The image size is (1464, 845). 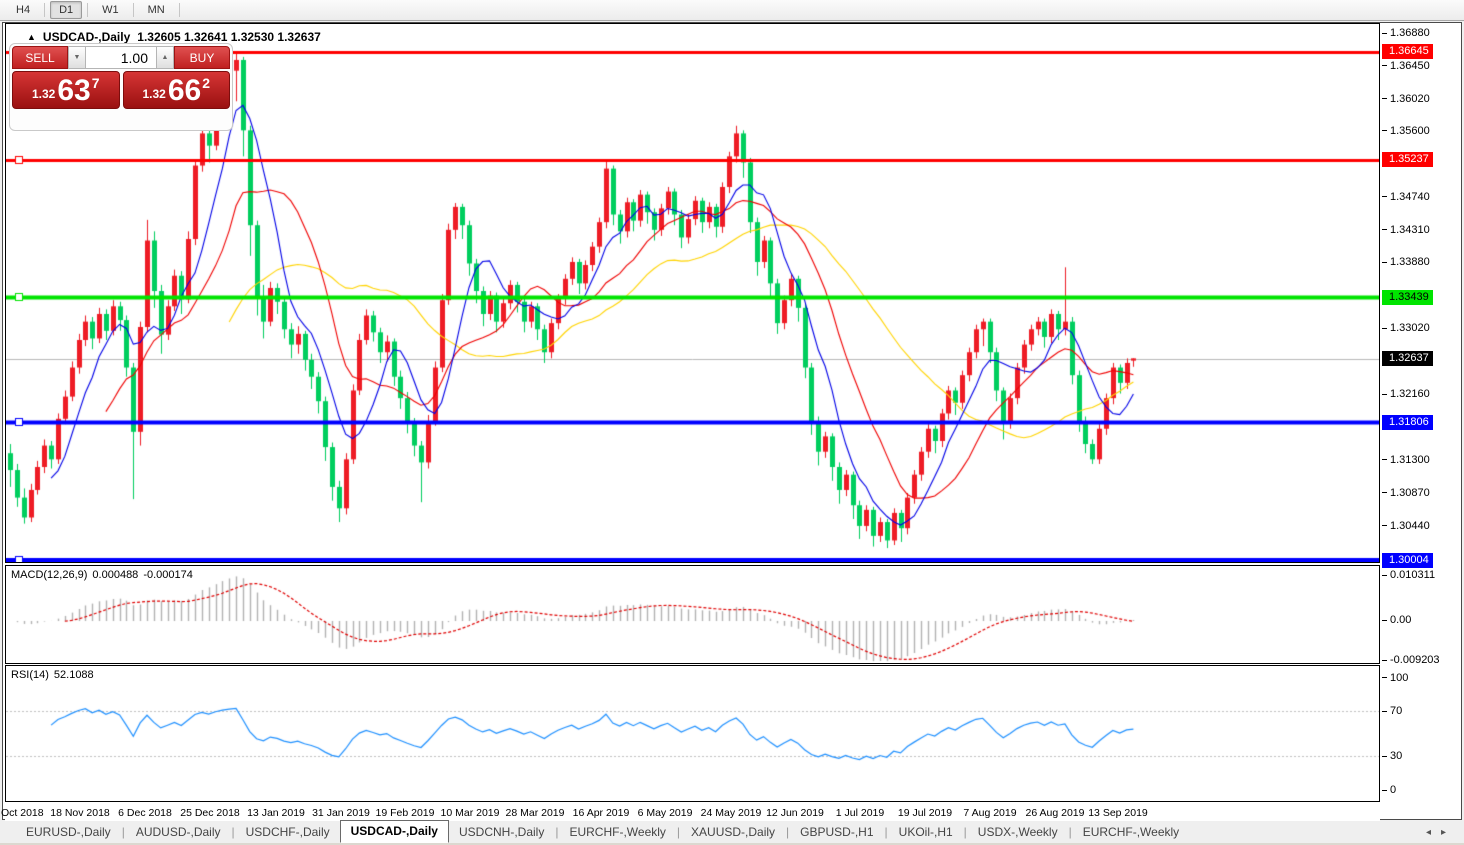 What do you see at coordinates (341, 813) in the screenshot?
I see `date-tick-label: 31 Jan 2019` at bounding box center [341, 813].